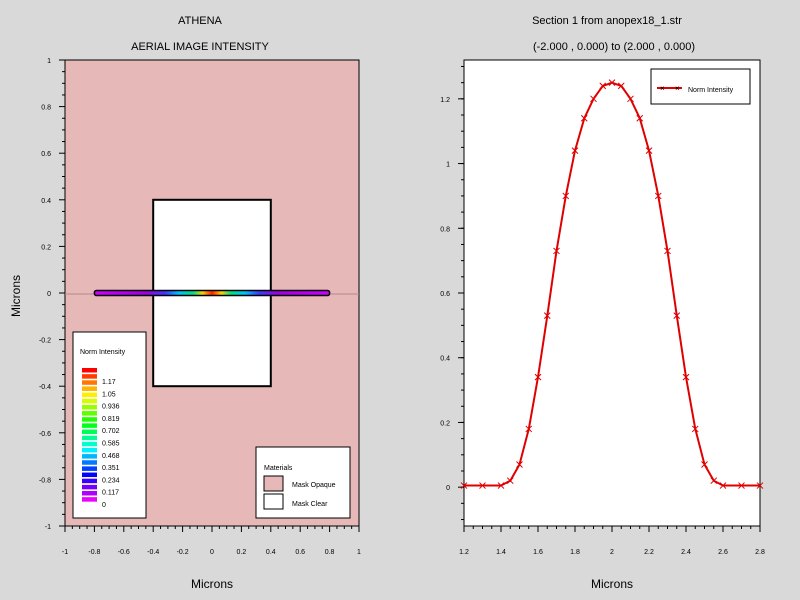  Describe the element at coordinates (464, 552) in the screenshot. I see `right-x-tick-label: 1.2` at that location.